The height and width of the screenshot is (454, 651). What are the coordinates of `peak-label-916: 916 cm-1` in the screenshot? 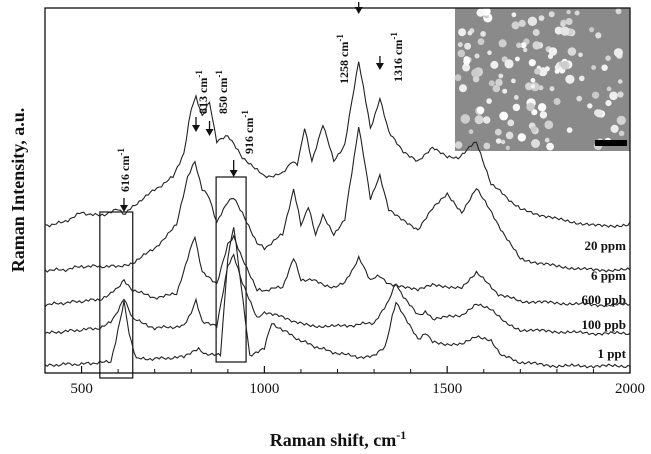 It's located at (248, 132).